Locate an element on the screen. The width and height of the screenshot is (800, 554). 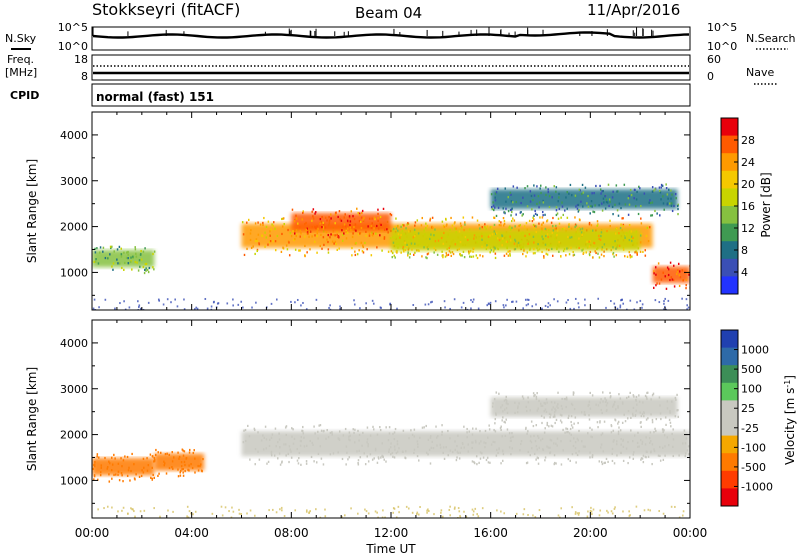
nsky-label: N.Sky is located at coordinates (21, 38).